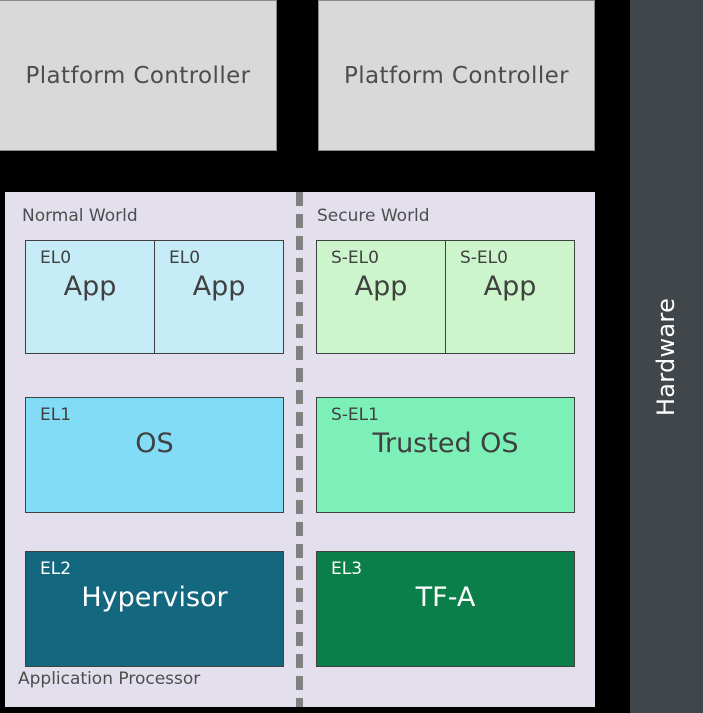  Describe the element at coordinates (154, 443) in the screenshot. I see `level-title-os: OS` at that location.